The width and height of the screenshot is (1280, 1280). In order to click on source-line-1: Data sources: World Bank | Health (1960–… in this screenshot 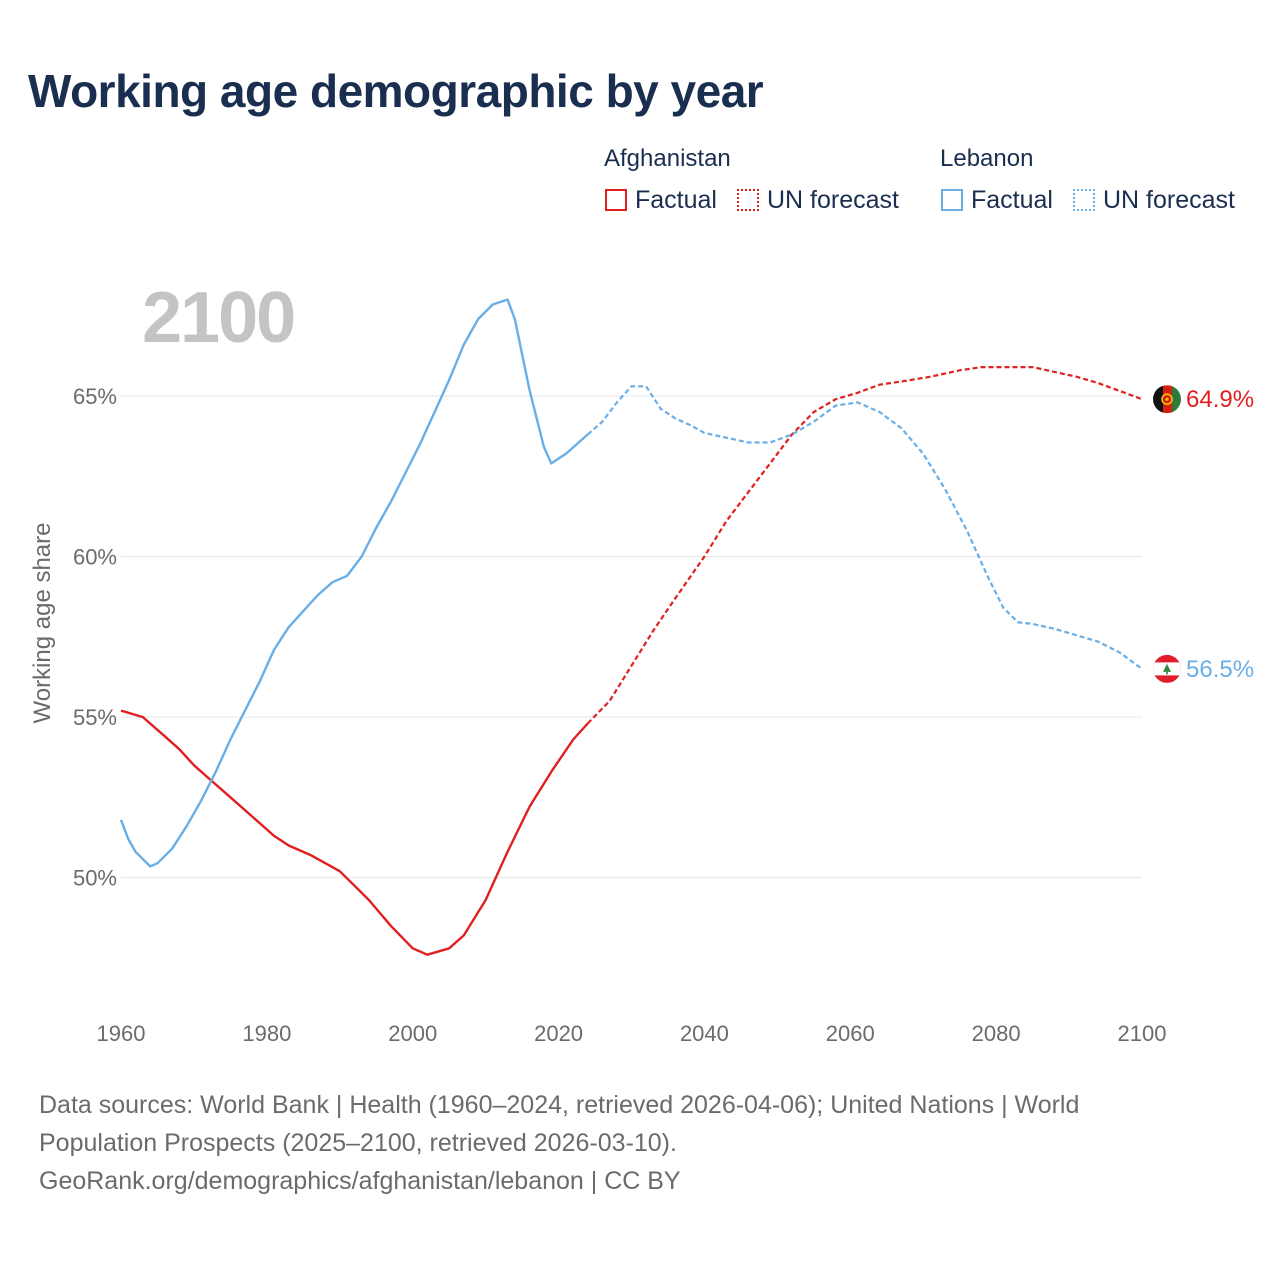, I will do `click(559, 1105)`.